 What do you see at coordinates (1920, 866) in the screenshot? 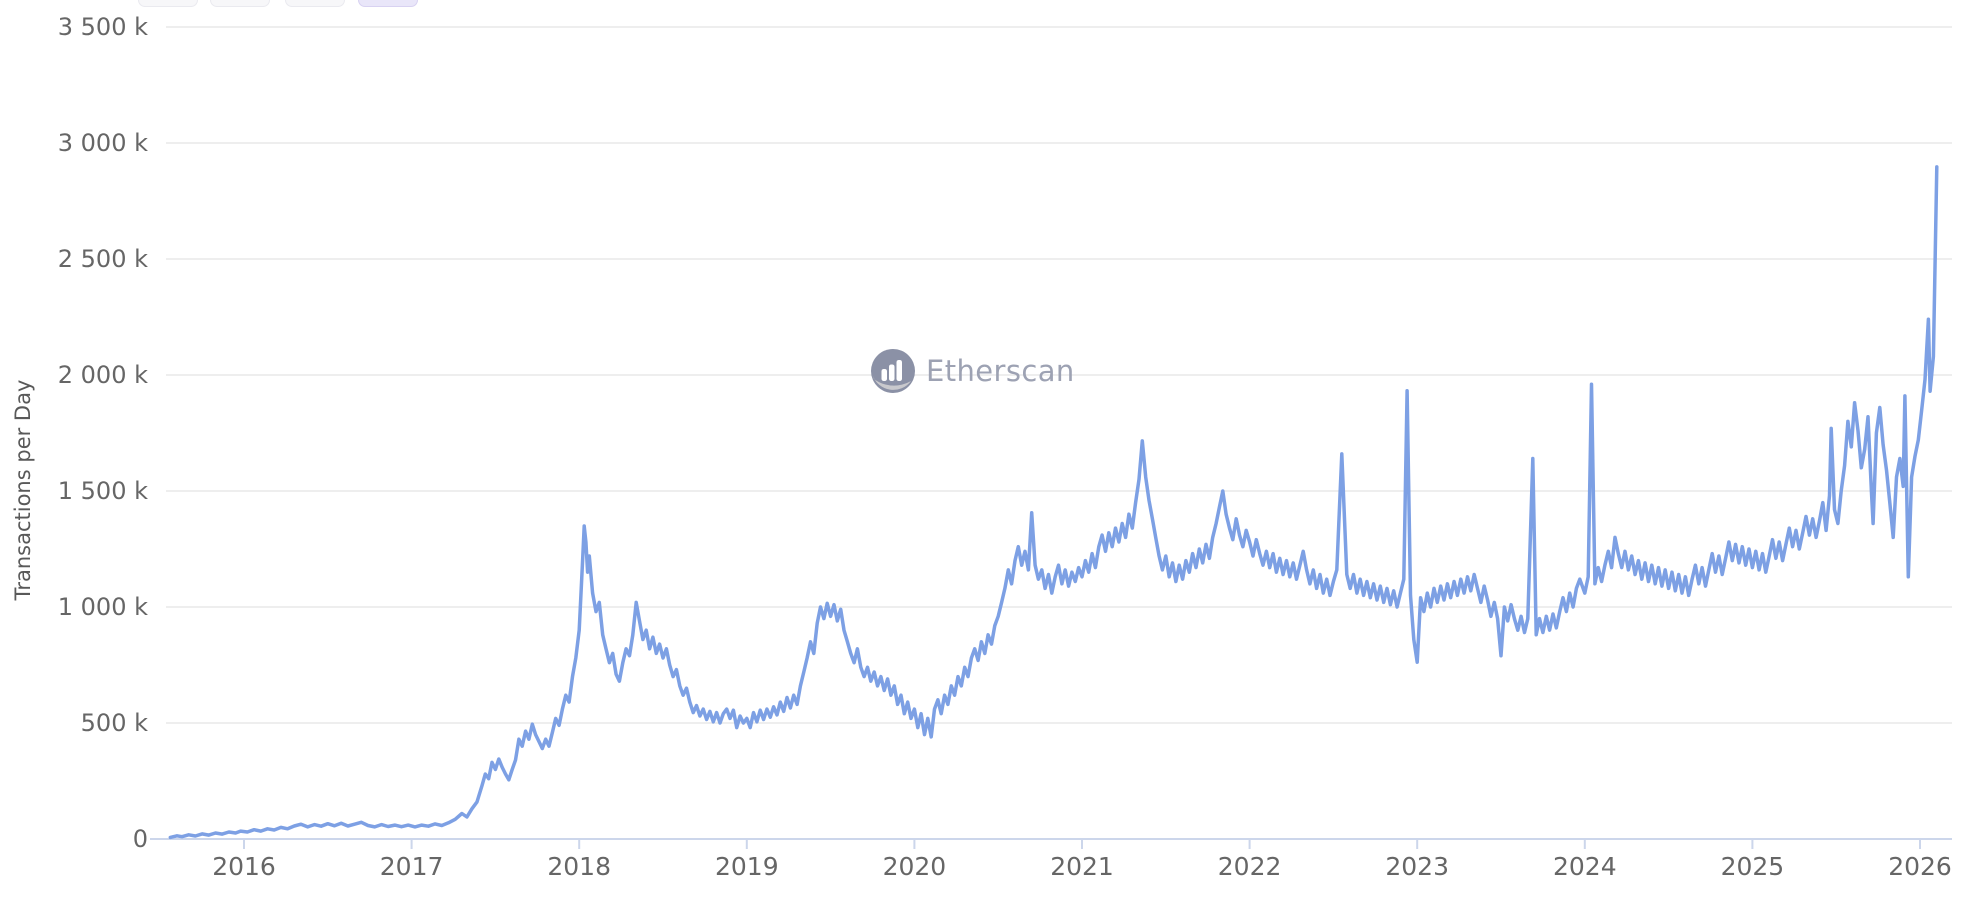
I see `x-tick-label: 2026` at bounding box center [1920, 866].